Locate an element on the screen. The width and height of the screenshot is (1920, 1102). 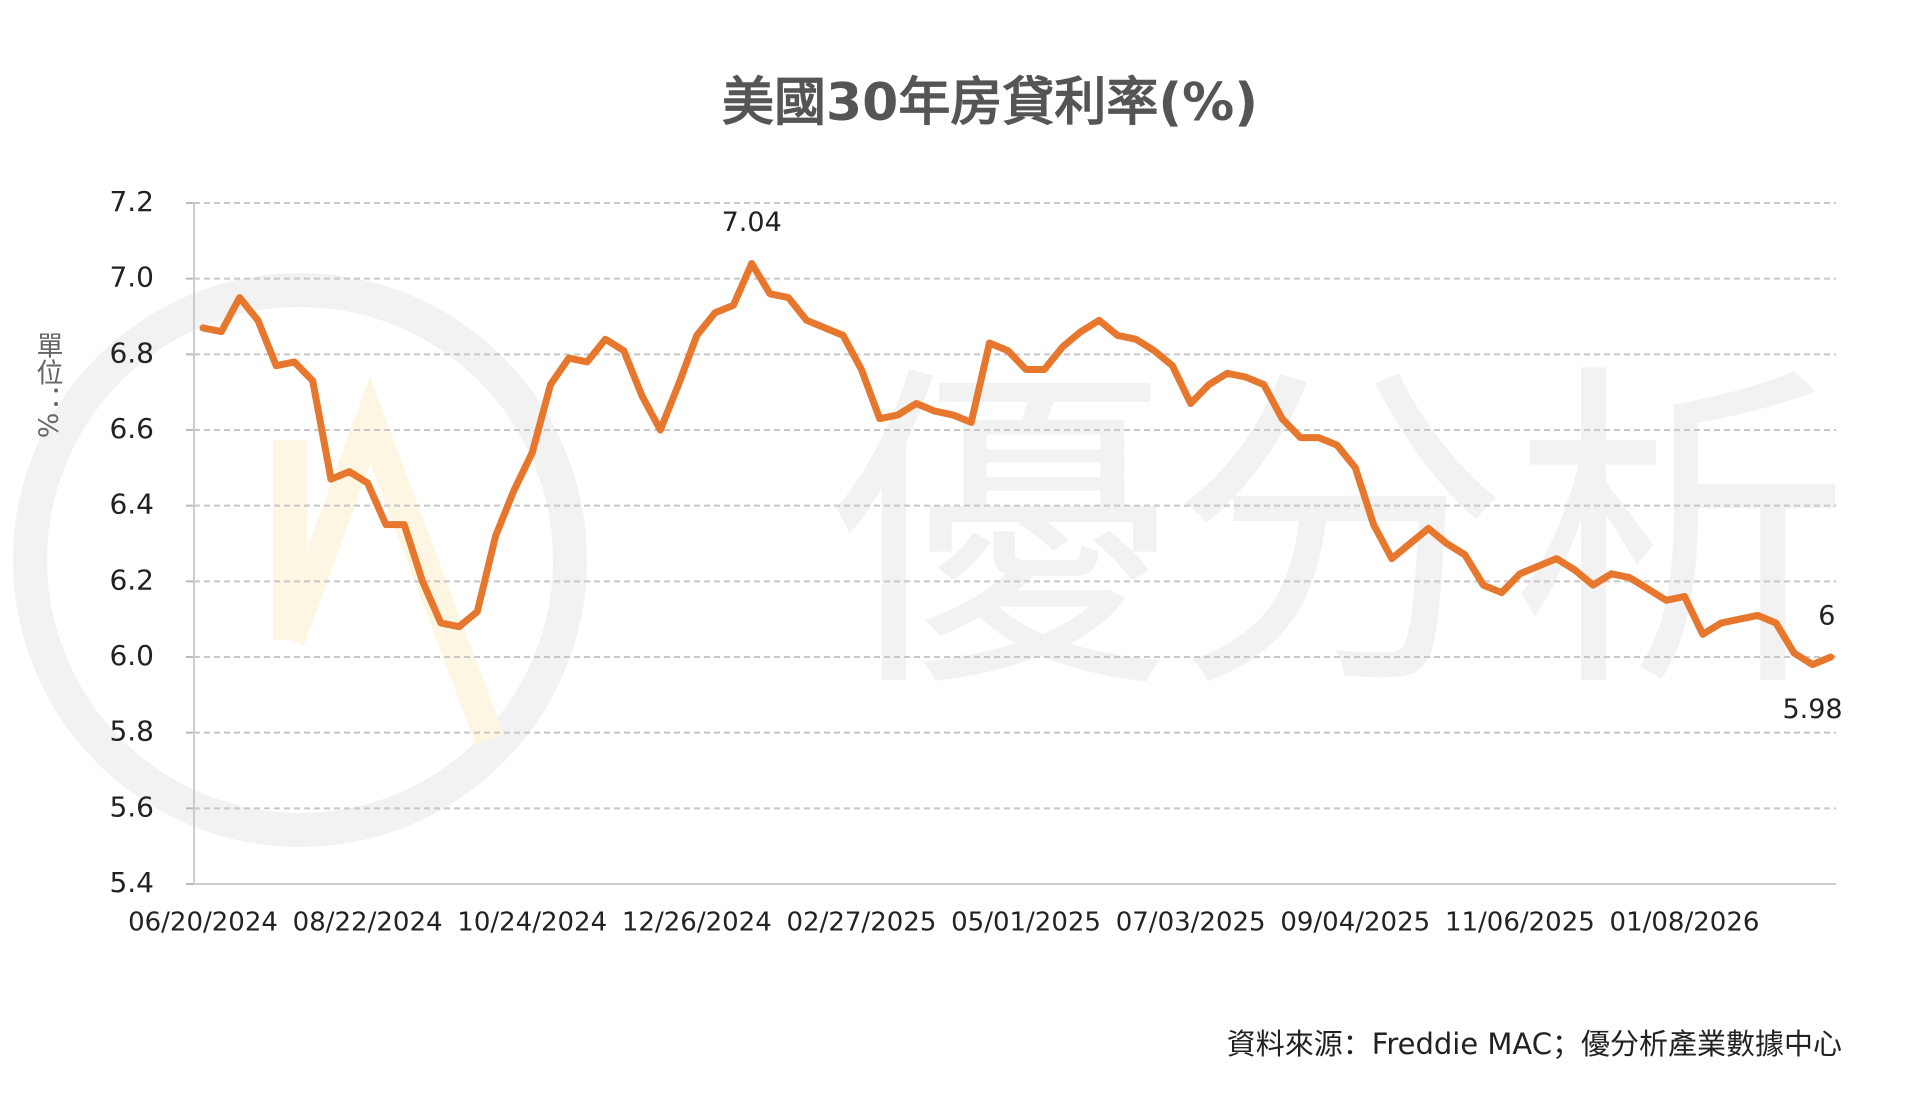
x-tick-label: 09/04/2025 is located at coordinates (1355, 923).